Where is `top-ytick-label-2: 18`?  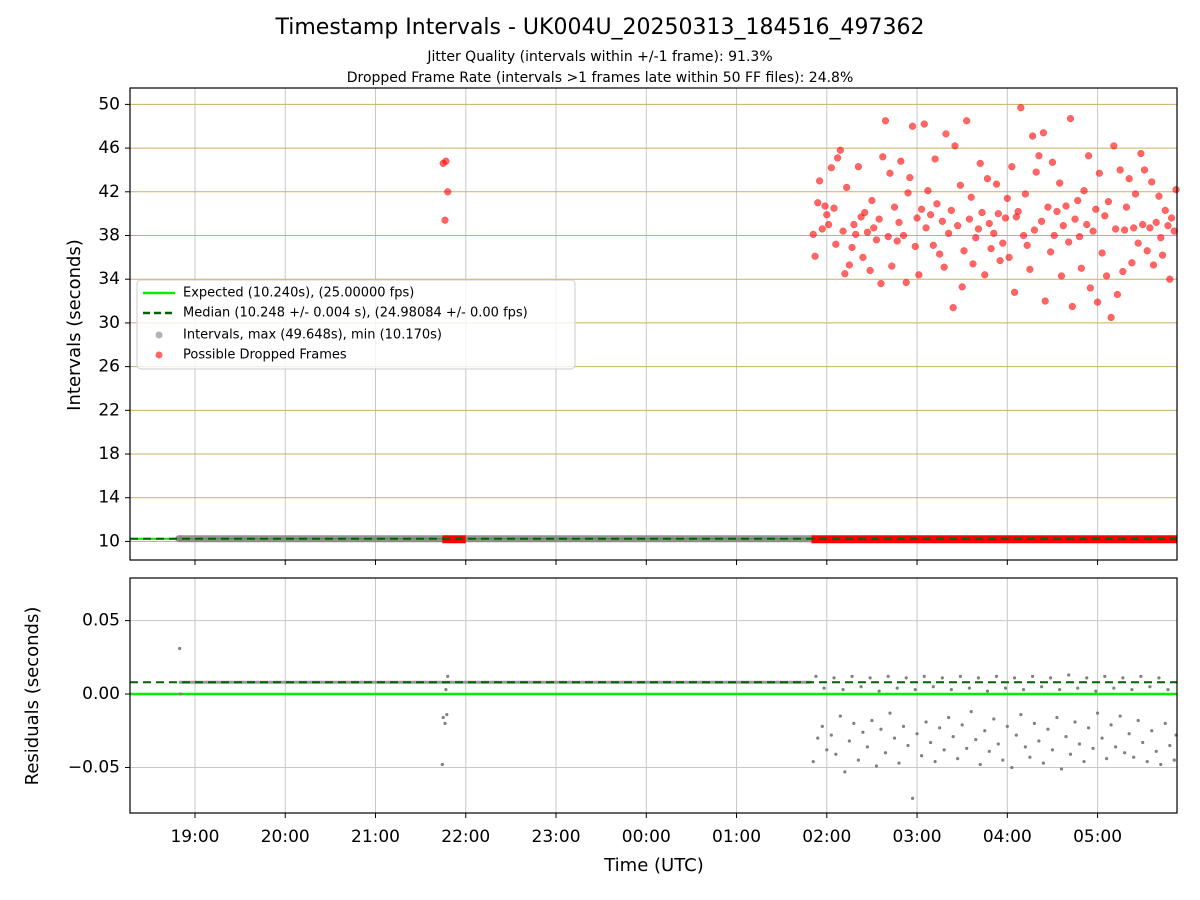
top-ytick-label-2: 18 is located at coordinates (109, 454).